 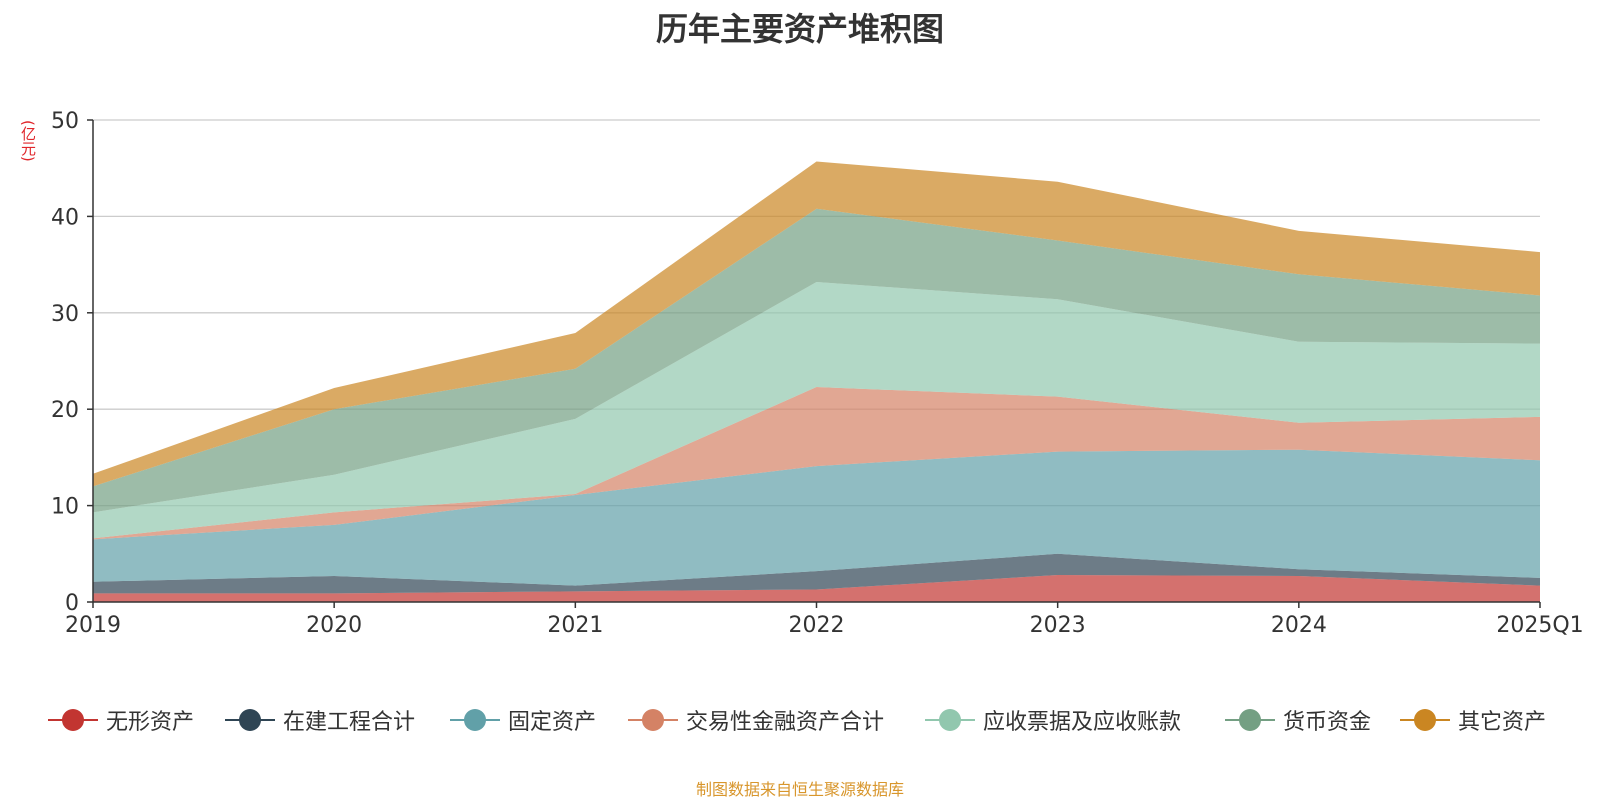 What do you see at coordinates (1058, 625) in the screenshot?
I see `x-tick-label: 2023` at bounding box center [1058, 625].